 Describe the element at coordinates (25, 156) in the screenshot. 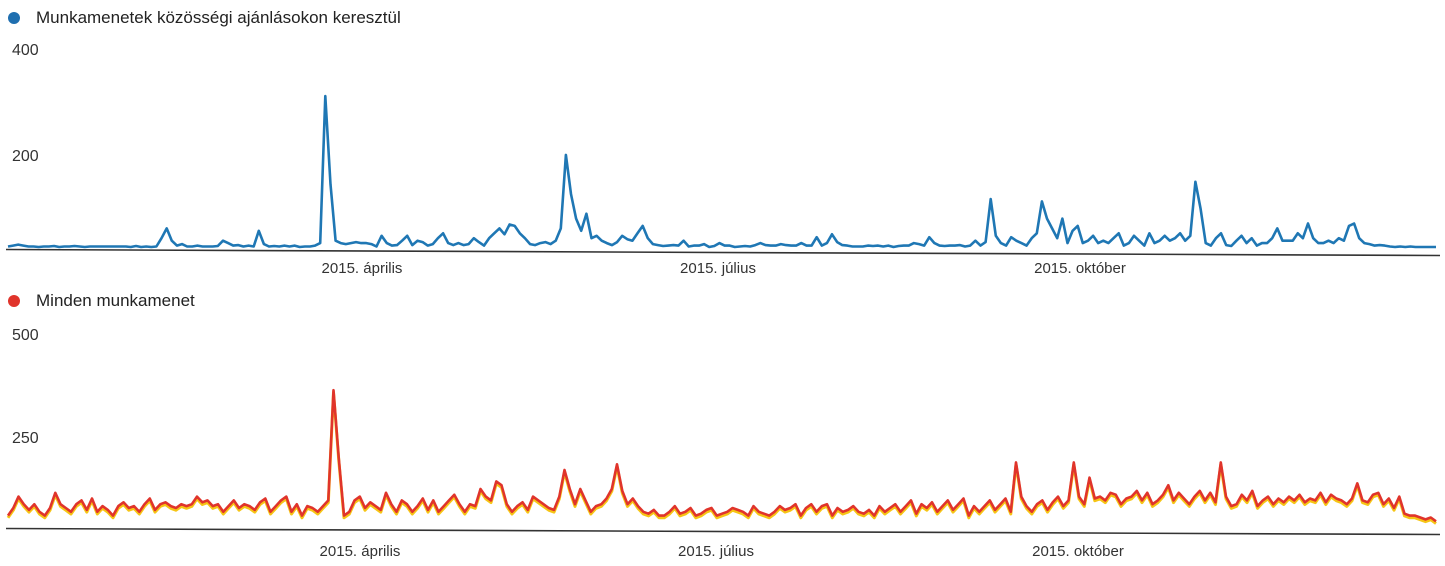

I see `y-tick-label: 200` at that location.